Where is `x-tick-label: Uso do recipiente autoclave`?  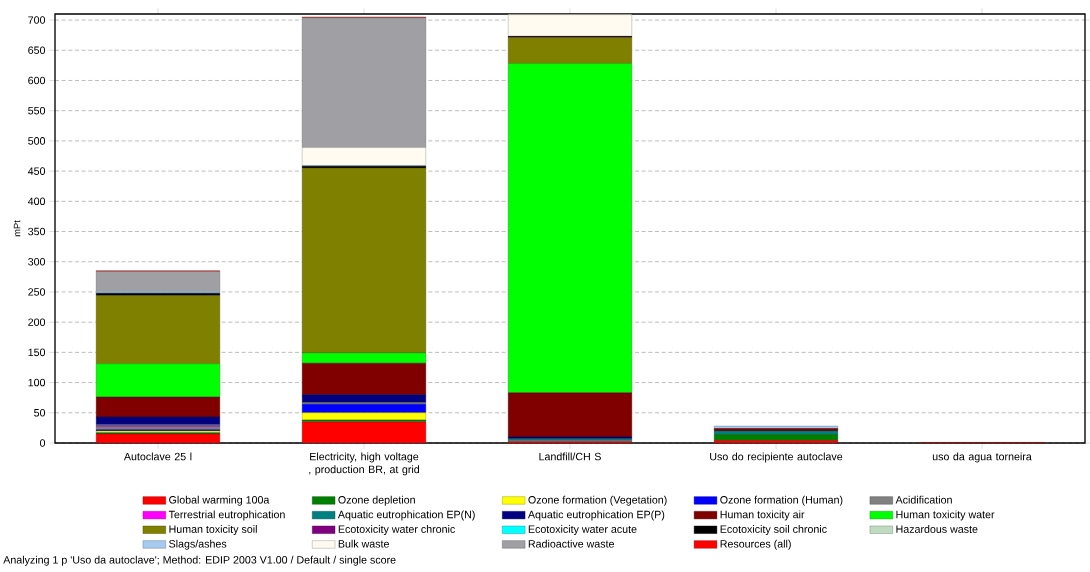
x-tick-label: Uso do recipiente autoclave is located at coordinates (776, 457).